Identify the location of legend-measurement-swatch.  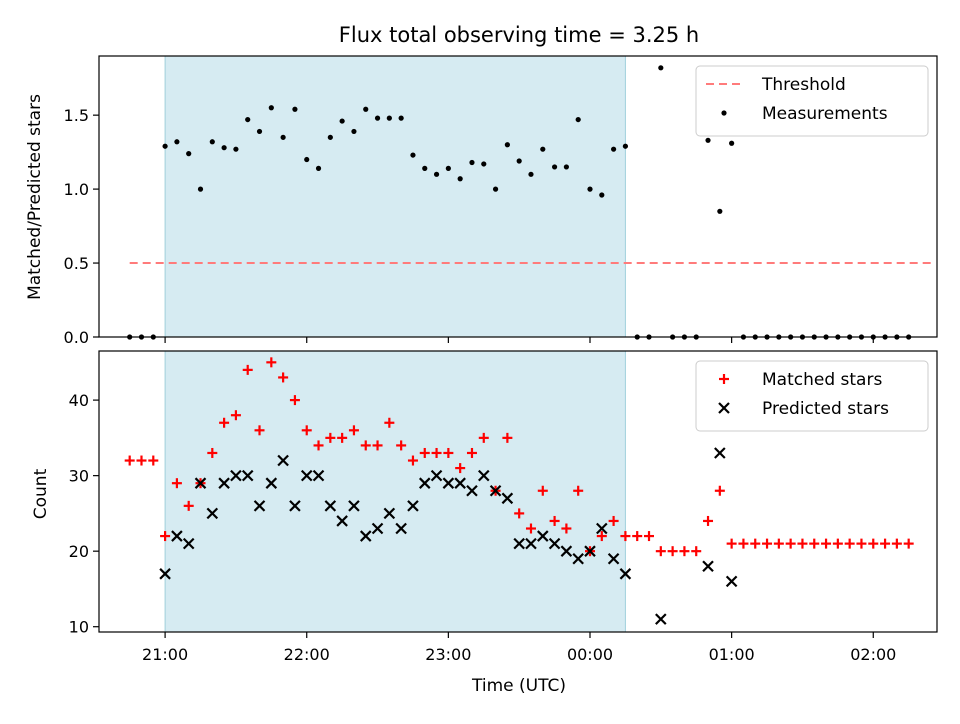
(724, 113).